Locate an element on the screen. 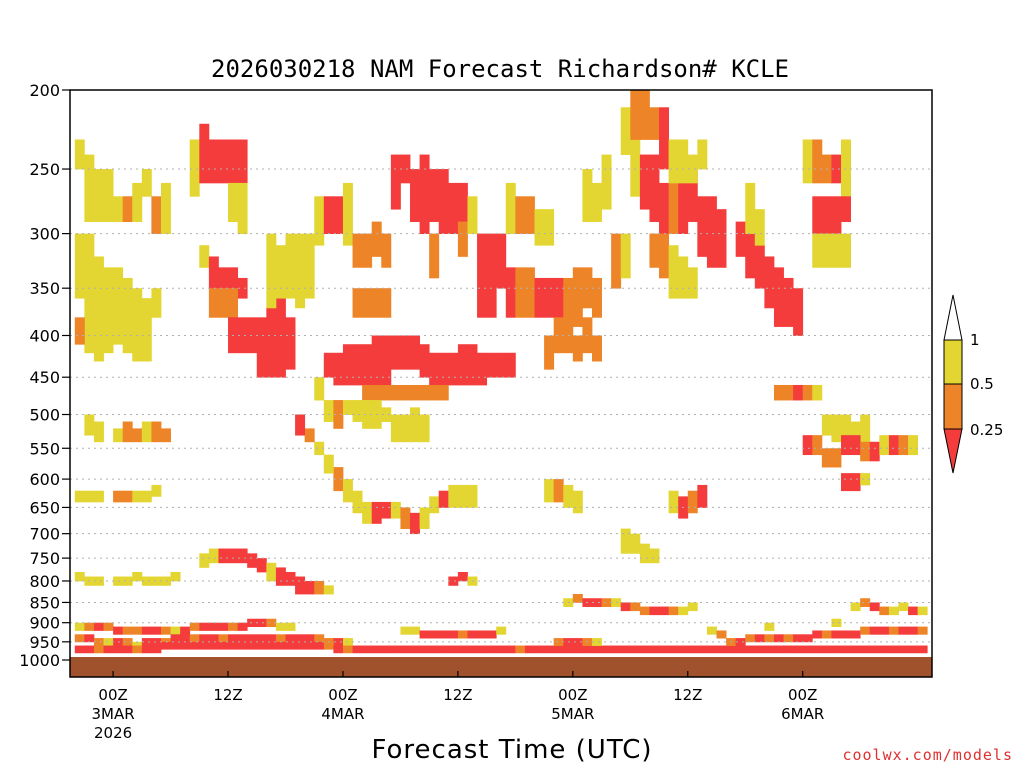  colorbar-legend: 1 0.5 0.25 is located at coordinates (973, 384).